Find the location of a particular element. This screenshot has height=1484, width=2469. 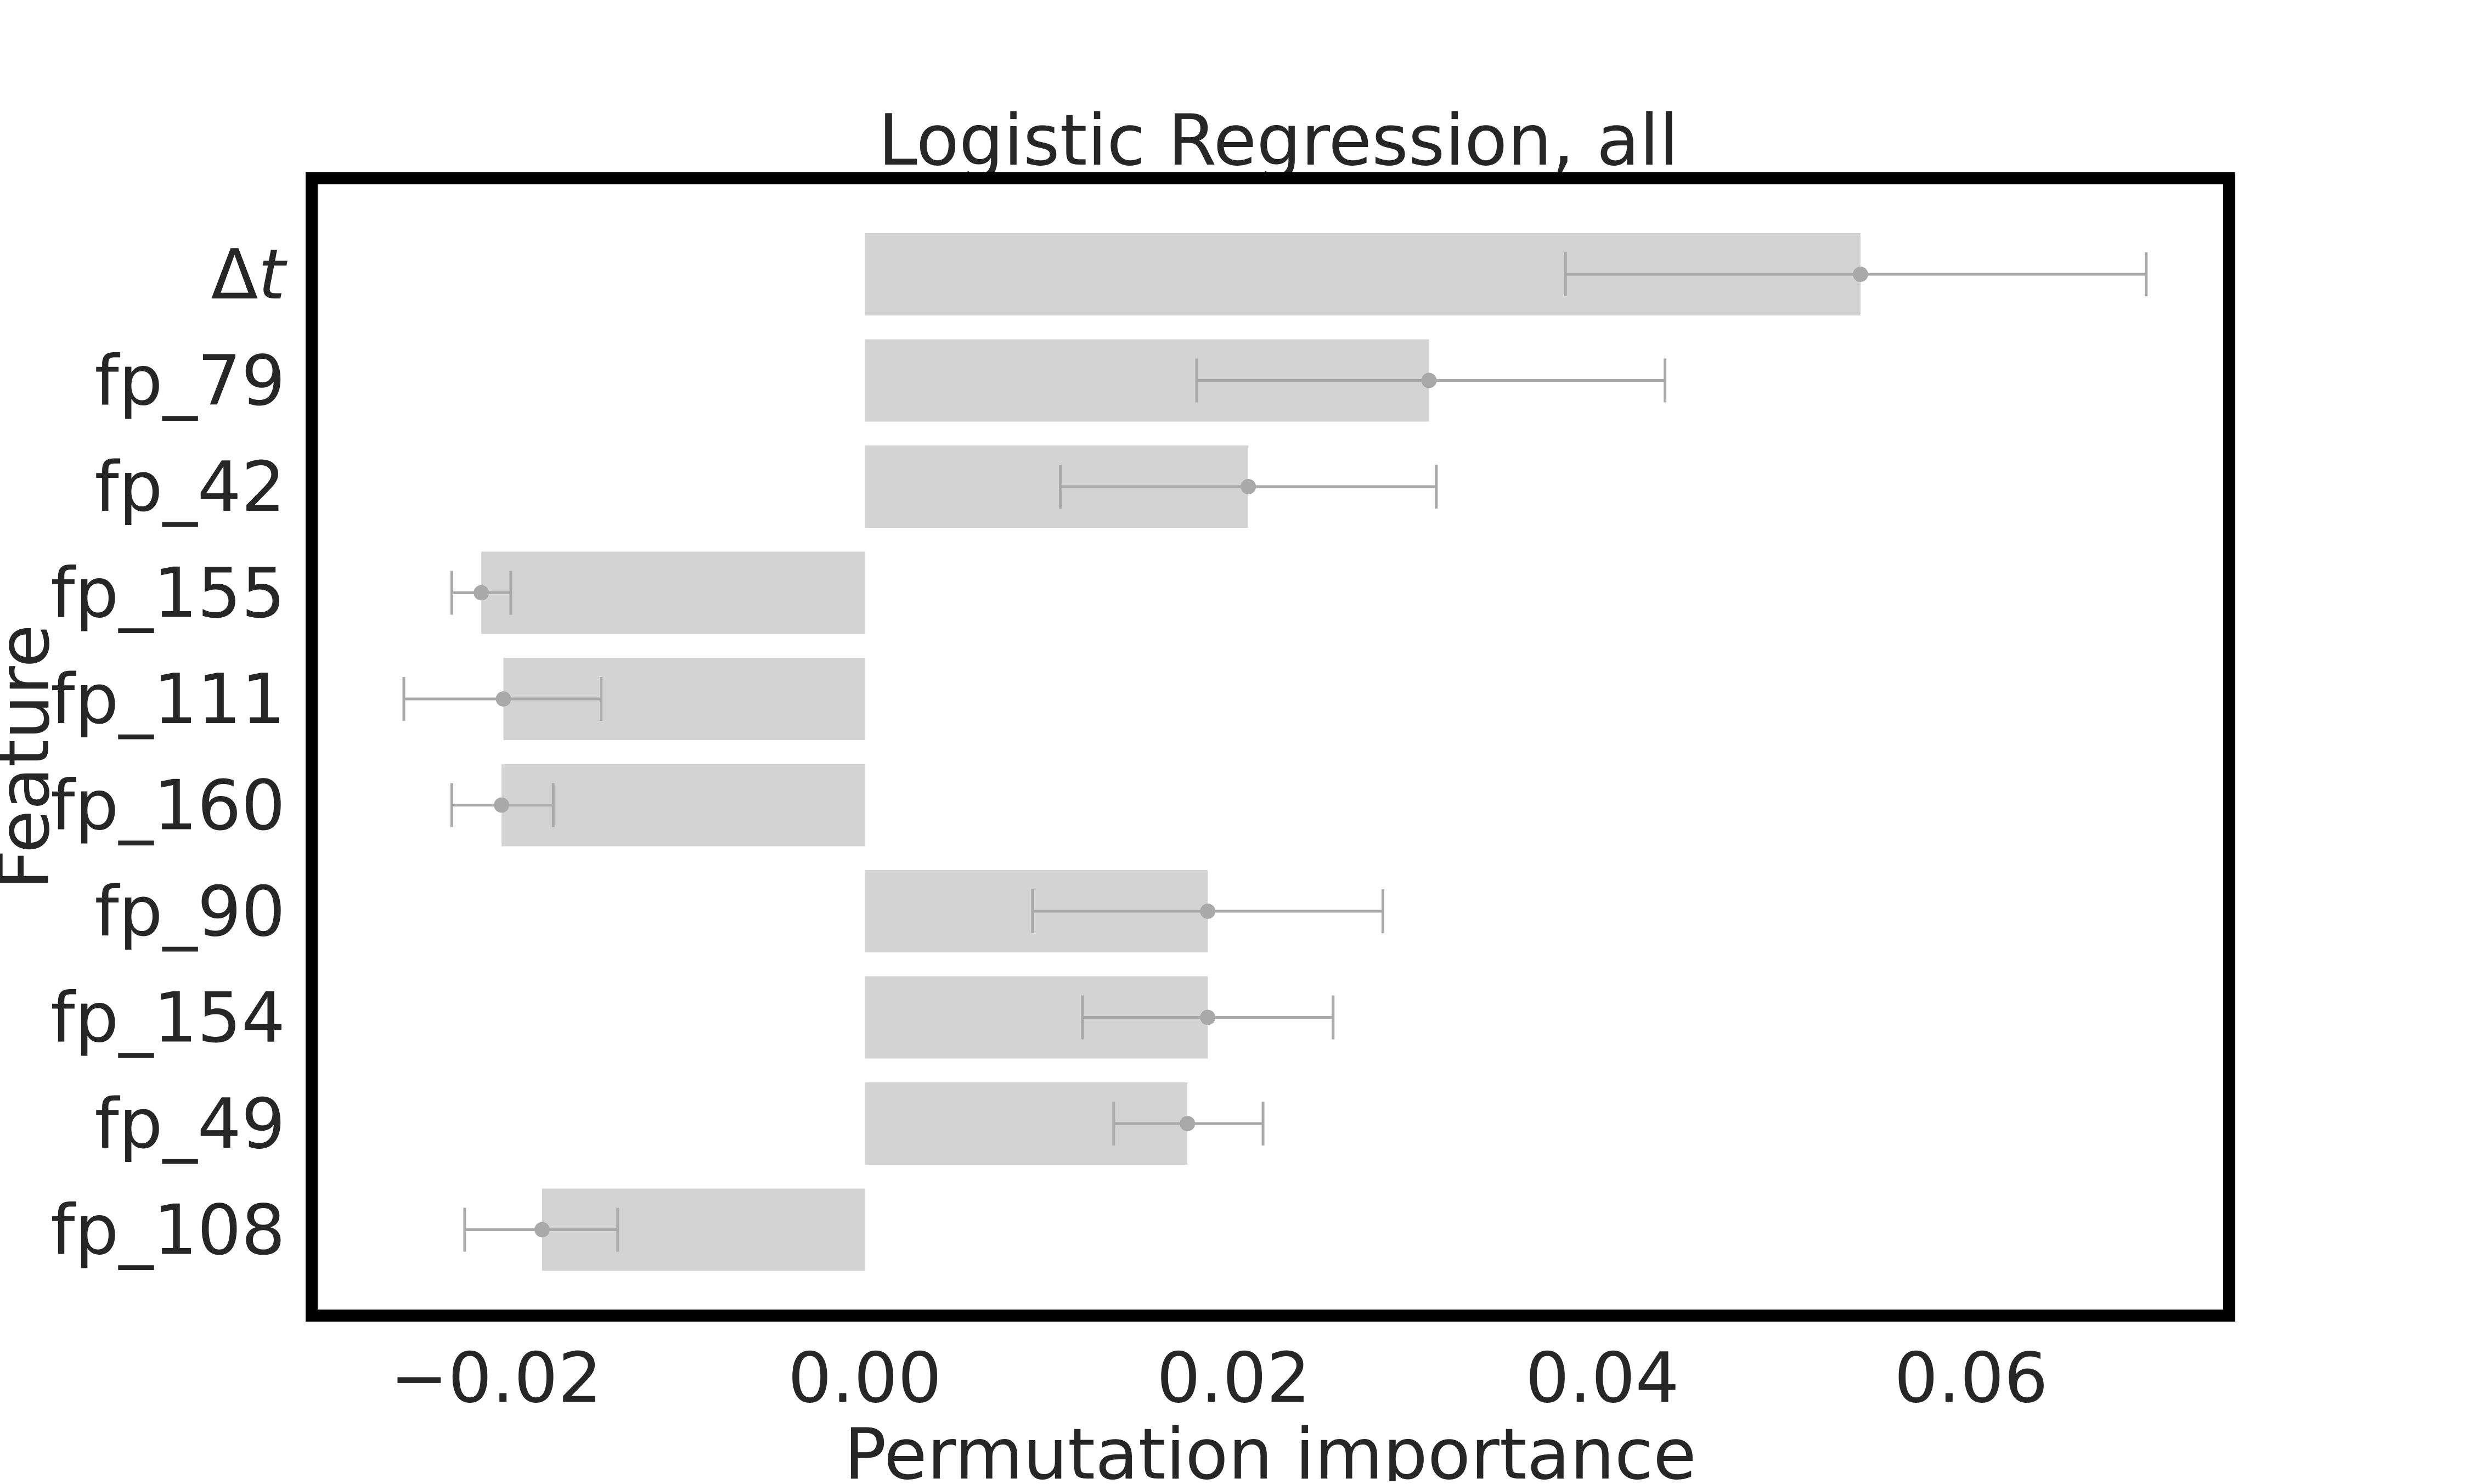

y-axis-label: Feature is located at coordinates (32, 757).